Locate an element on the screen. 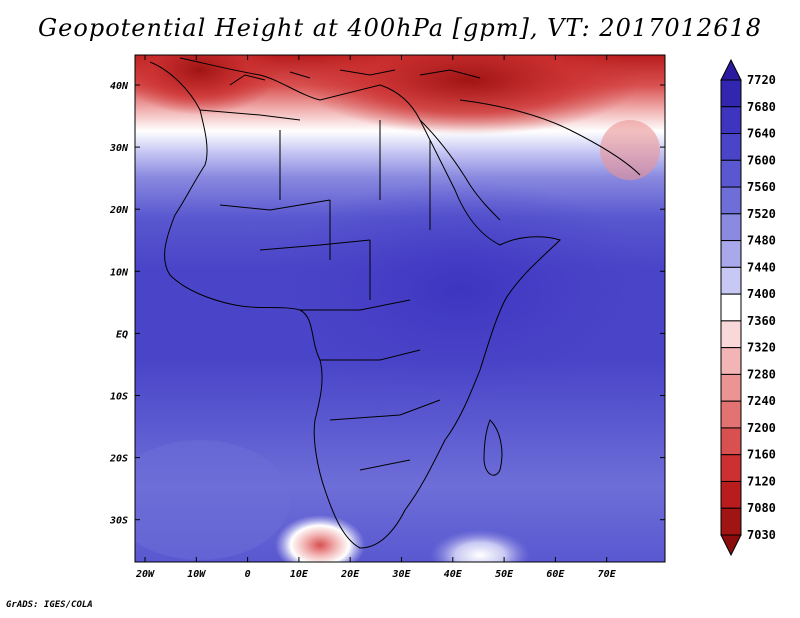 The height and width of the screenshot is (618, 800). colorbar-label: 7680 is located at coordinates (761, 107).